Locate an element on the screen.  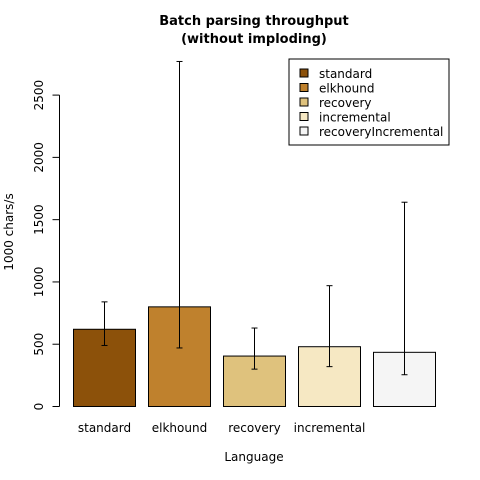
y-tick-label: 500 is located at coordinates (39, 344).